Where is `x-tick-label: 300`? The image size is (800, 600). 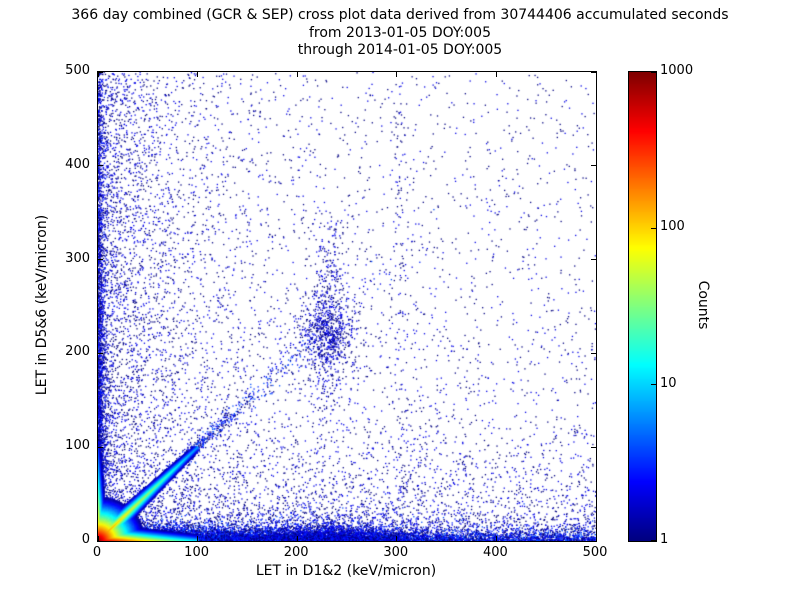 x-tick-label: 300 is located at coordinates (396, 552).